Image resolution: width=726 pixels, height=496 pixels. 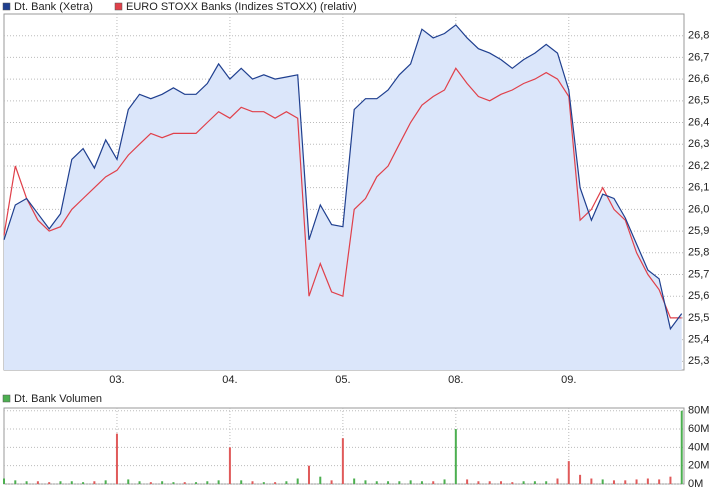 I want to click on y-tick-label: 25,4, so click(x=698, y=340).